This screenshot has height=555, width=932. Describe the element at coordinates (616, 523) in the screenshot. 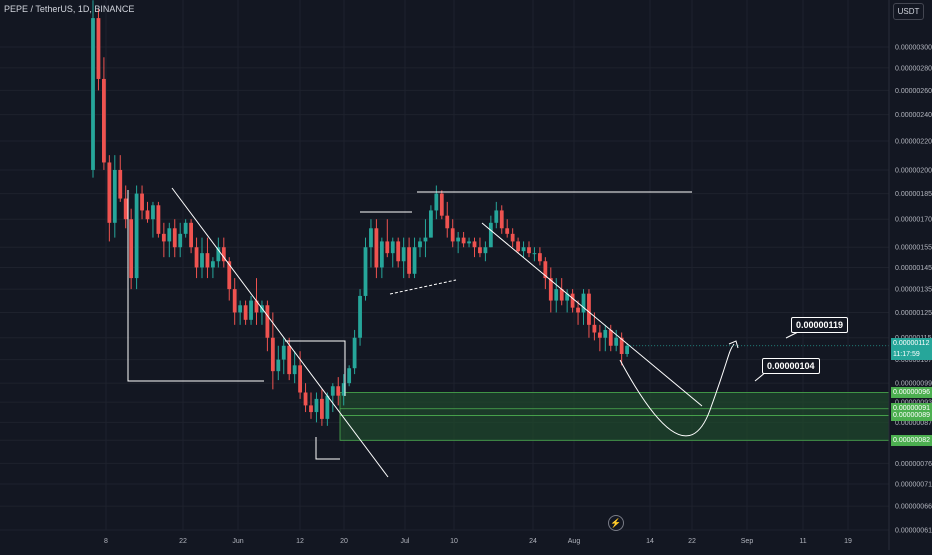

I see `lightning-icon: ⚡` at that location.